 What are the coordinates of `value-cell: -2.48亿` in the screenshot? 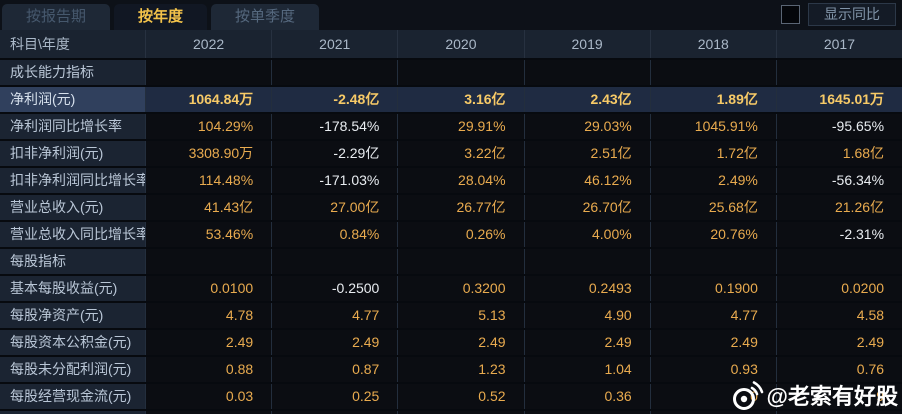 It's located at (334, 99).